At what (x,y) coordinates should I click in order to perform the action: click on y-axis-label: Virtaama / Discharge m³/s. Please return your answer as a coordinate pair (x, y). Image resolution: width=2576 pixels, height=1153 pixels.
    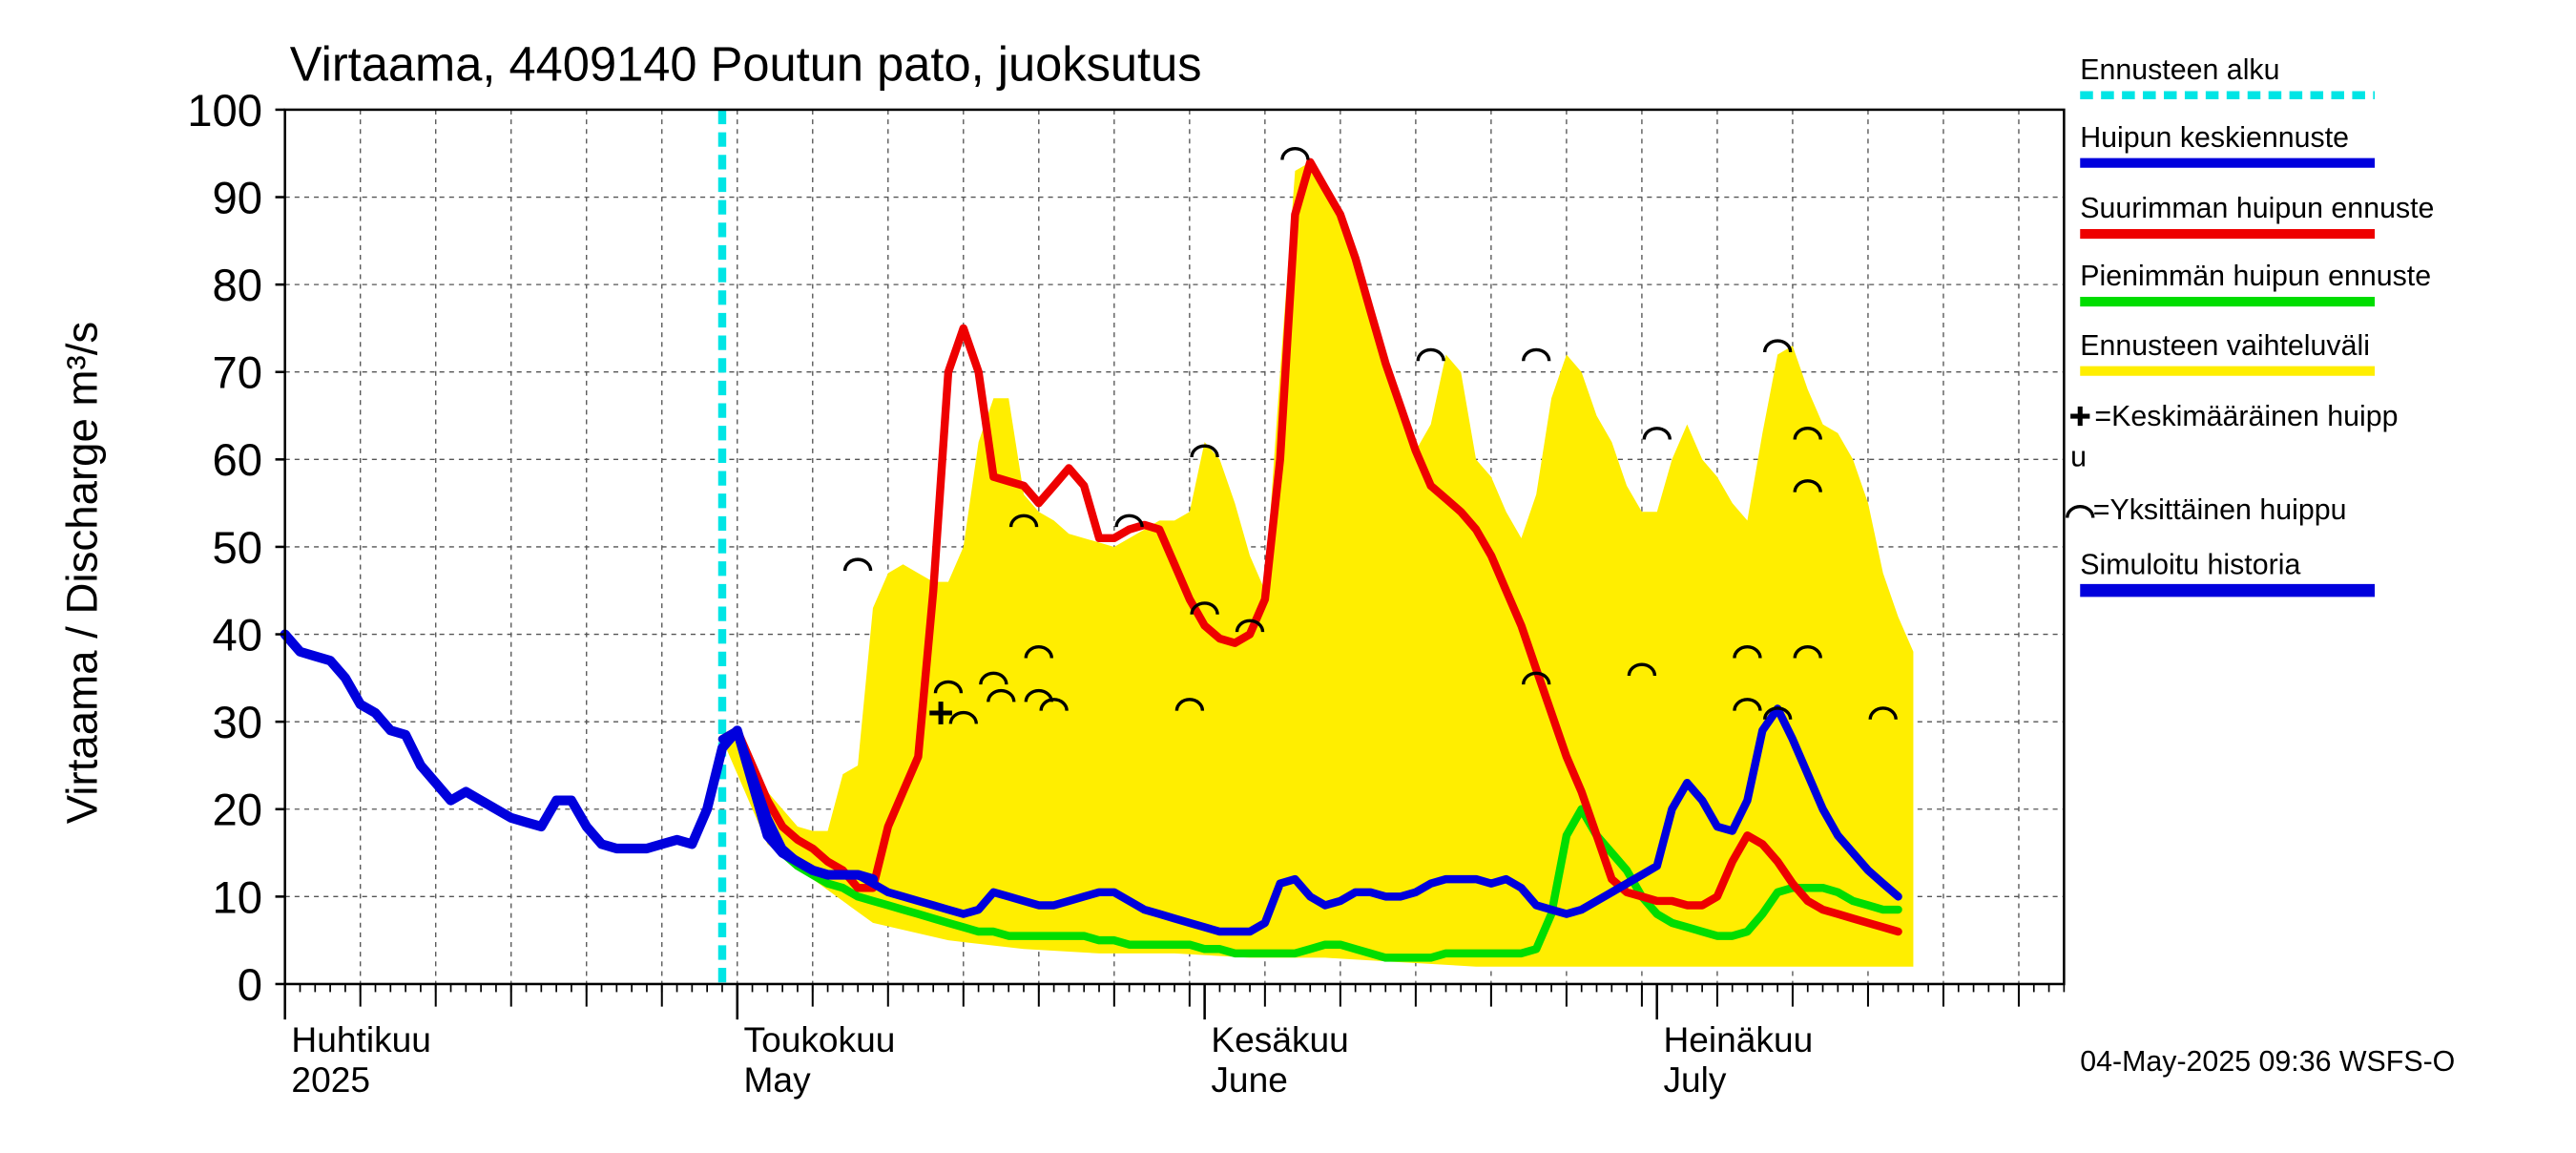
    Looking at the image, I should click on (81, 573).